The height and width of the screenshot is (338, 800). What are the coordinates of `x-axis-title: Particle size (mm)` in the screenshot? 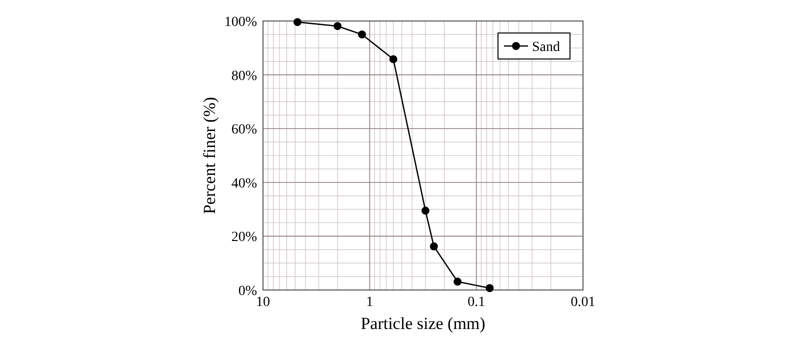 It's located at (423, 323).